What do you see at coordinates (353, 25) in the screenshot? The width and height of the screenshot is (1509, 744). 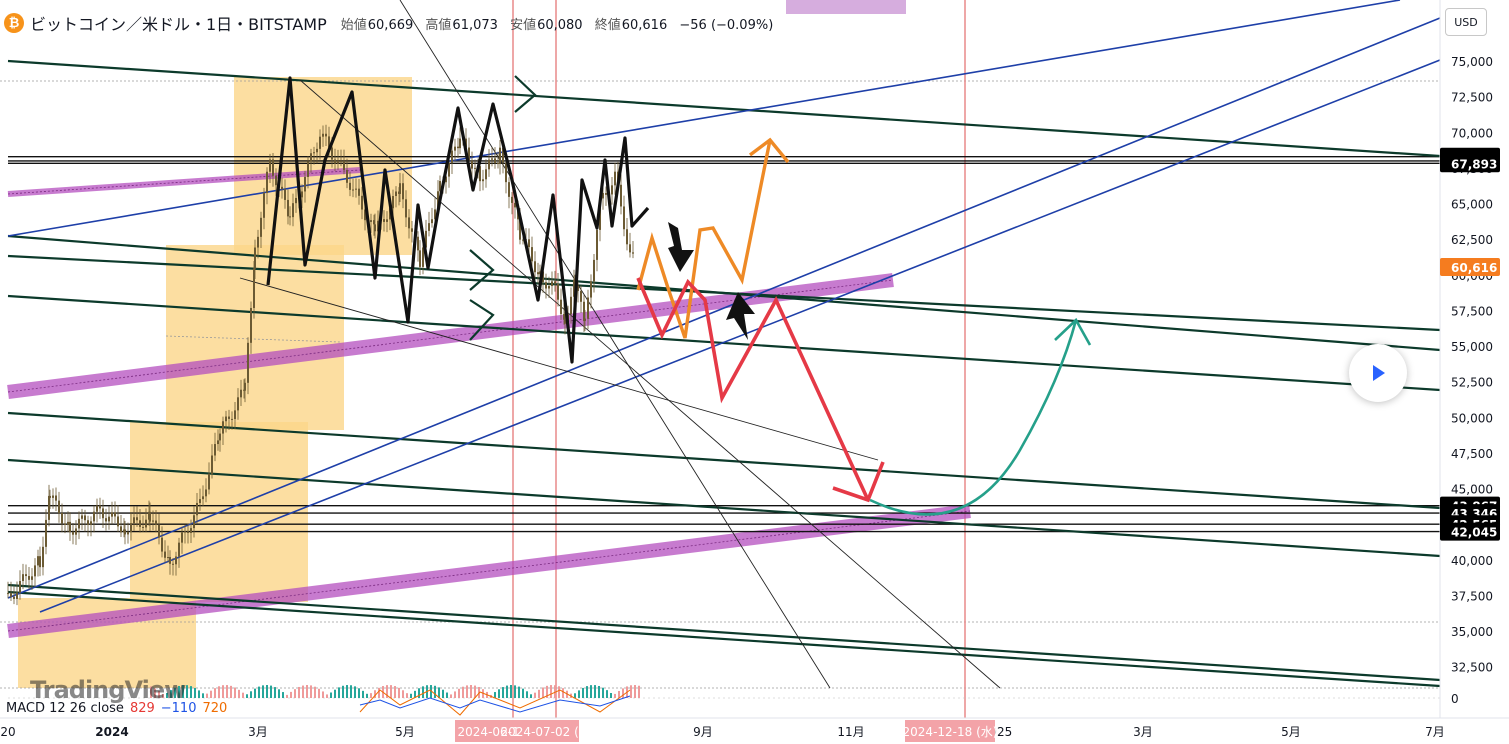 I see `open-label: 始値` at bounding box center [353, 25].